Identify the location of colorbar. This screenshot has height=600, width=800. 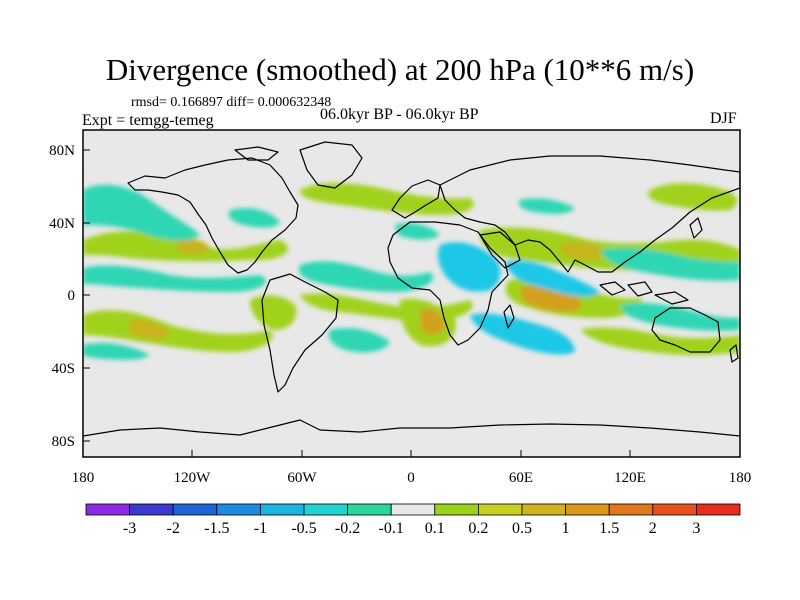
(413, 509).